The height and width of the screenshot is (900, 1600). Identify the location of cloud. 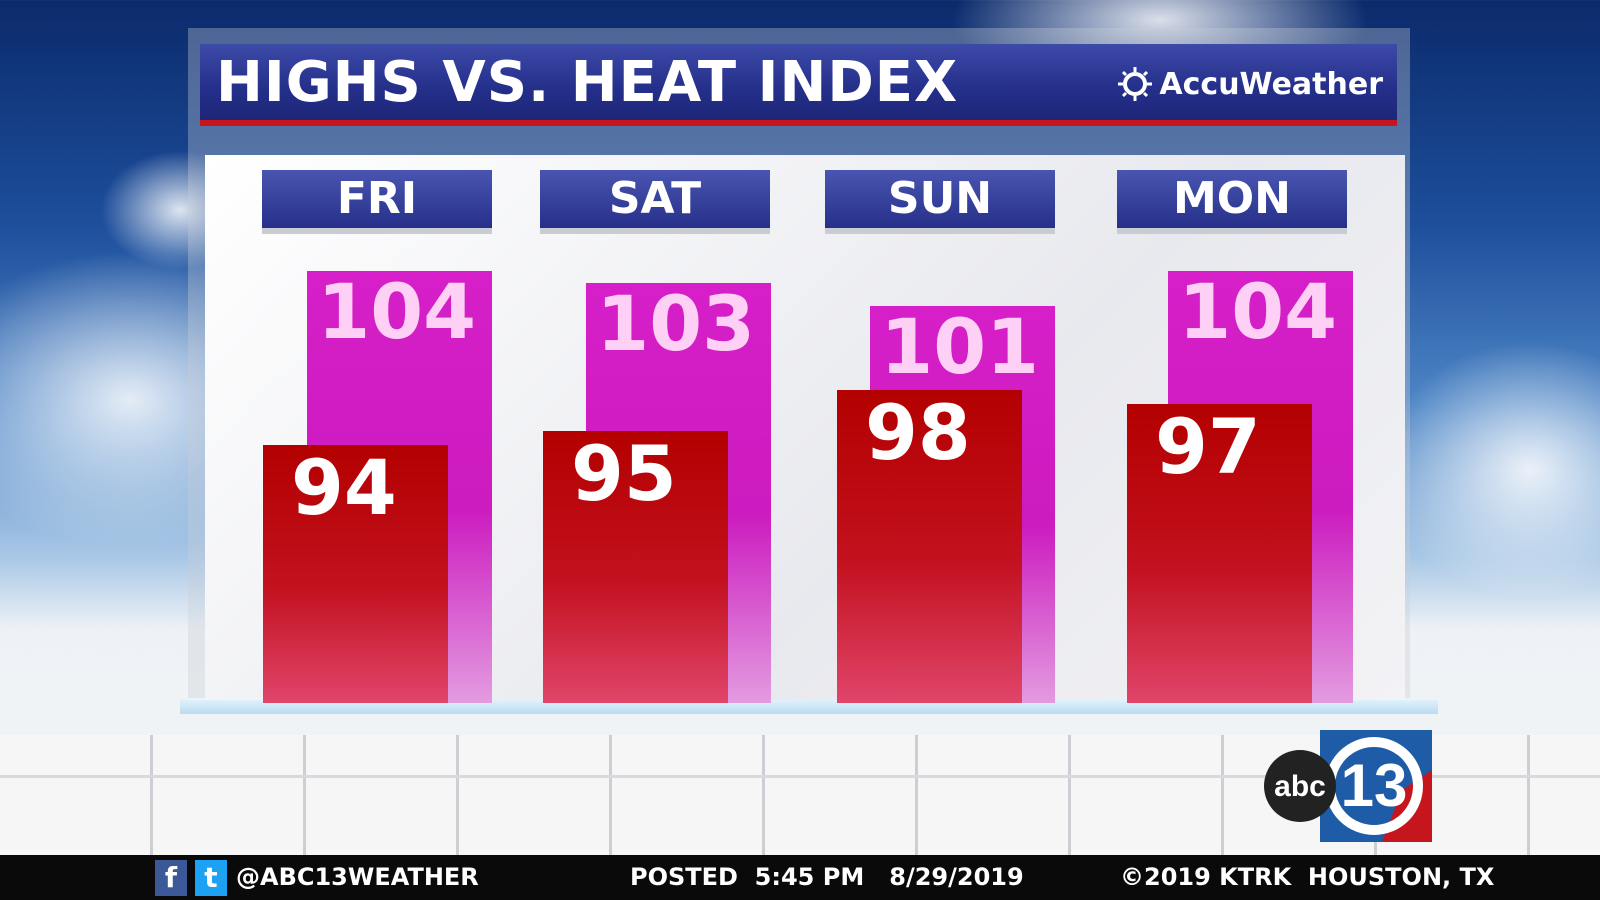
(1490, 470).